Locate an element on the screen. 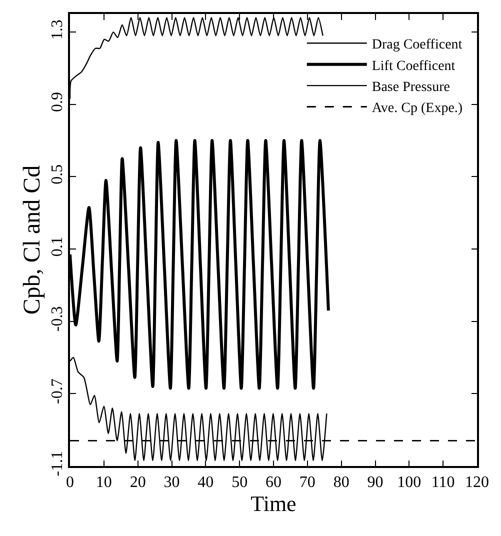 Image resolution: width=501 pixels, height=536 pixels. y-tick-label: -0.3 is located at coordinates (57, 319).